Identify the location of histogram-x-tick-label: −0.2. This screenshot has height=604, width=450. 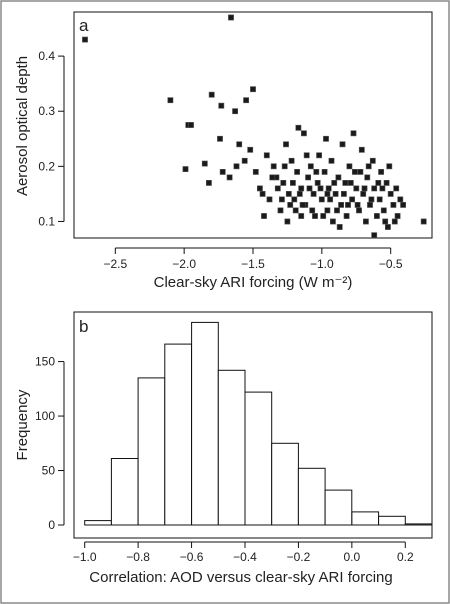
(299, 557).